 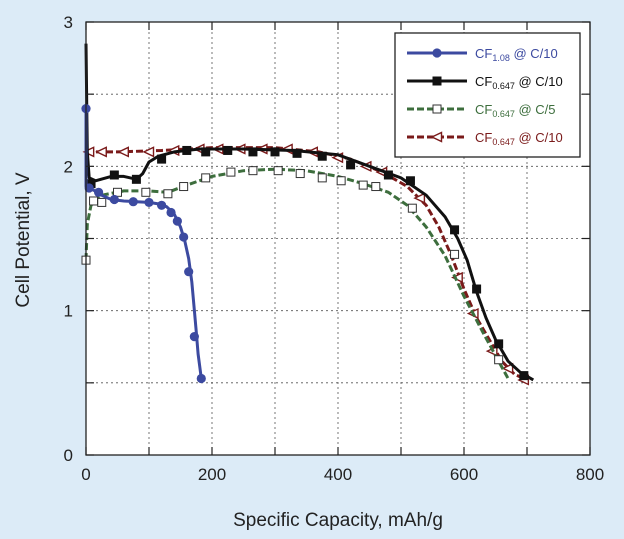 I want to click on legend-label: CF1.08 @ C/10, so click(x=516, y=54).